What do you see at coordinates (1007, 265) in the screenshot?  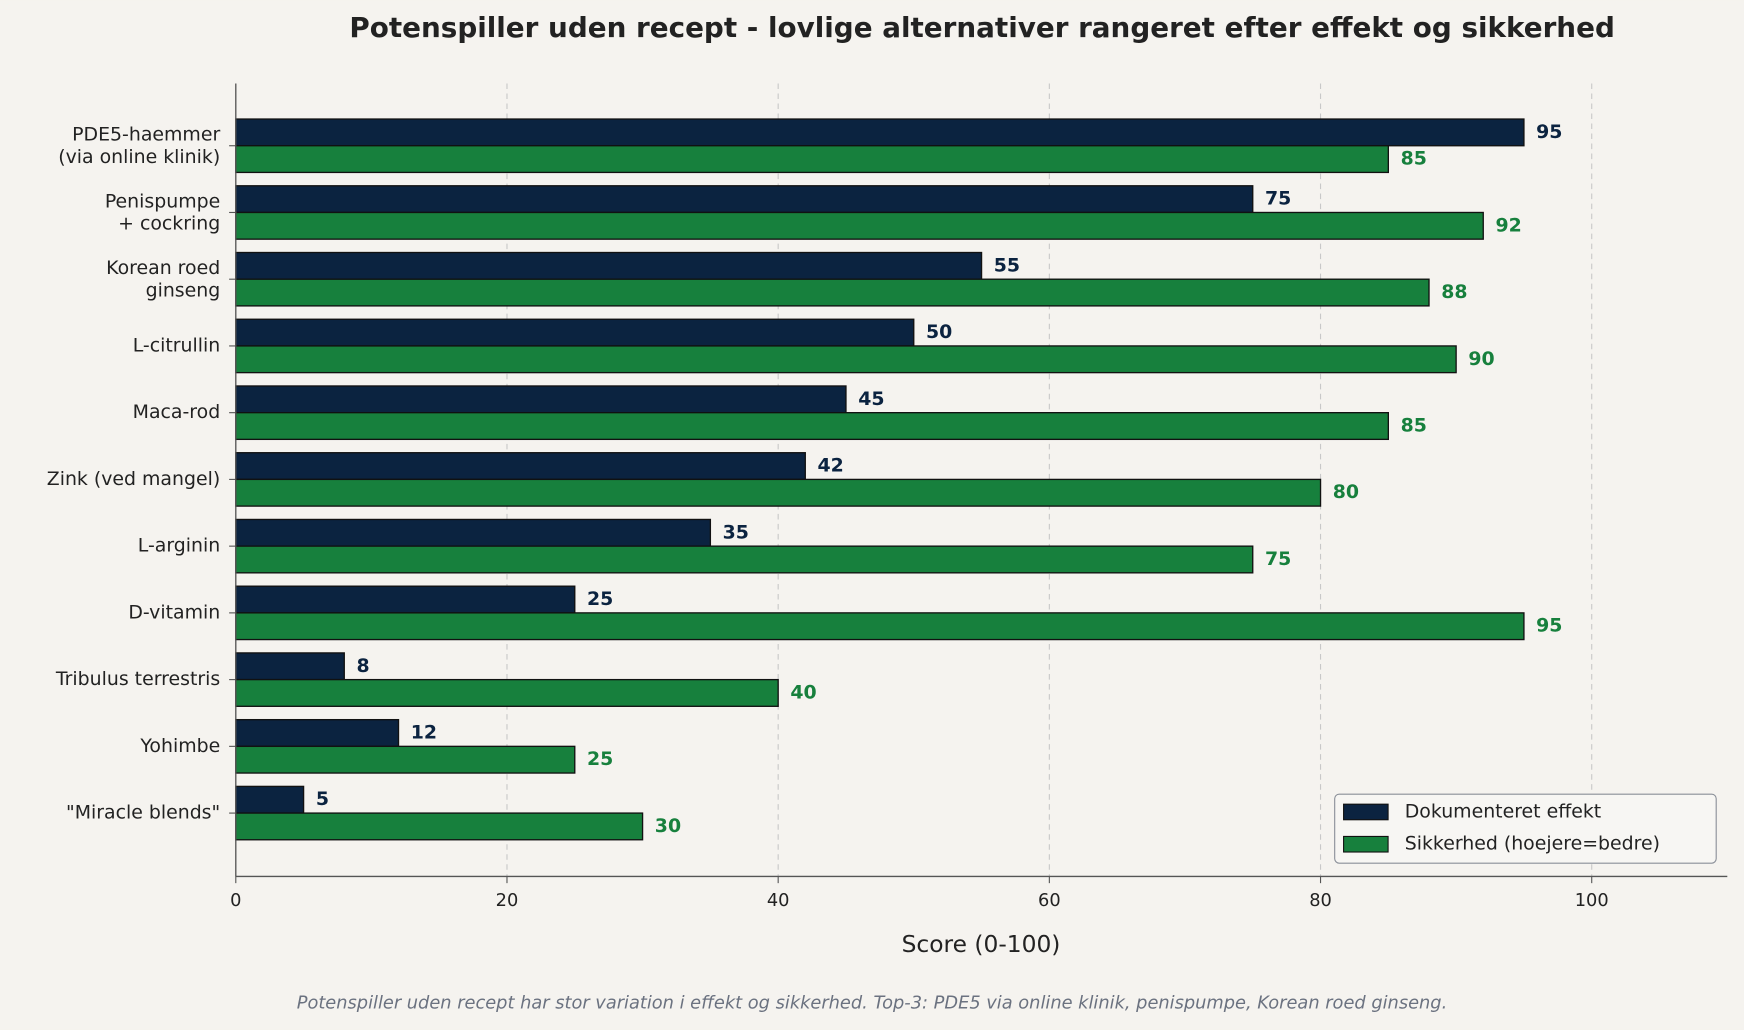 I see `value-label: 55` at bounding box center [1007, 265].